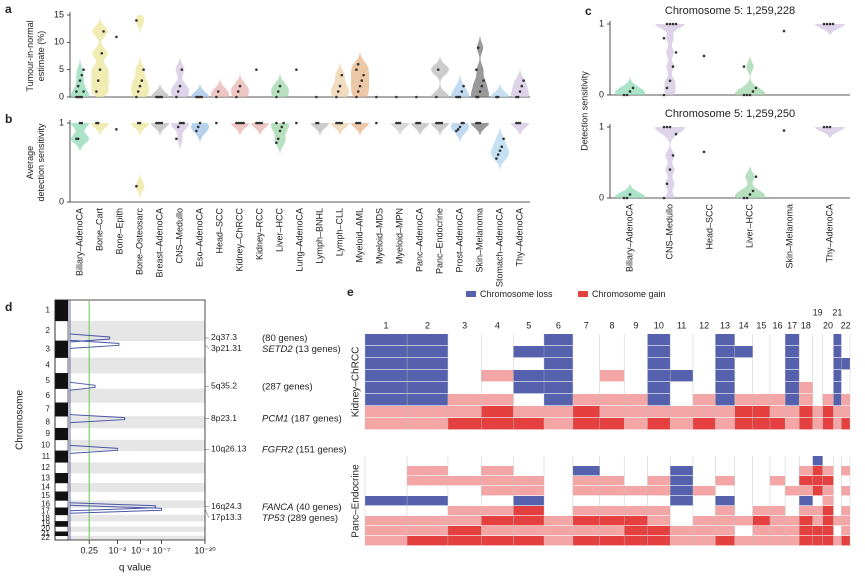 This screenshot has height=577, width=865. I want to click on q-peak, so click(90, 338).